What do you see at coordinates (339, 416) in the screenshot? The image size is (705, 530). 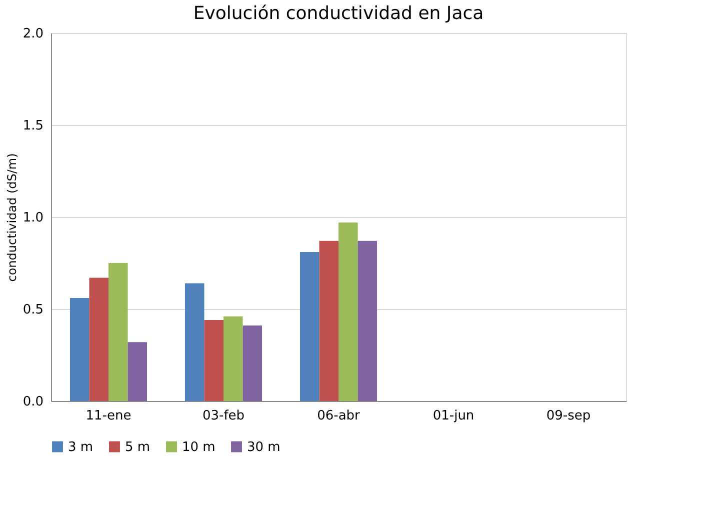 I see `x-tick-label: 06-abr` at bounding box center [339, 416].